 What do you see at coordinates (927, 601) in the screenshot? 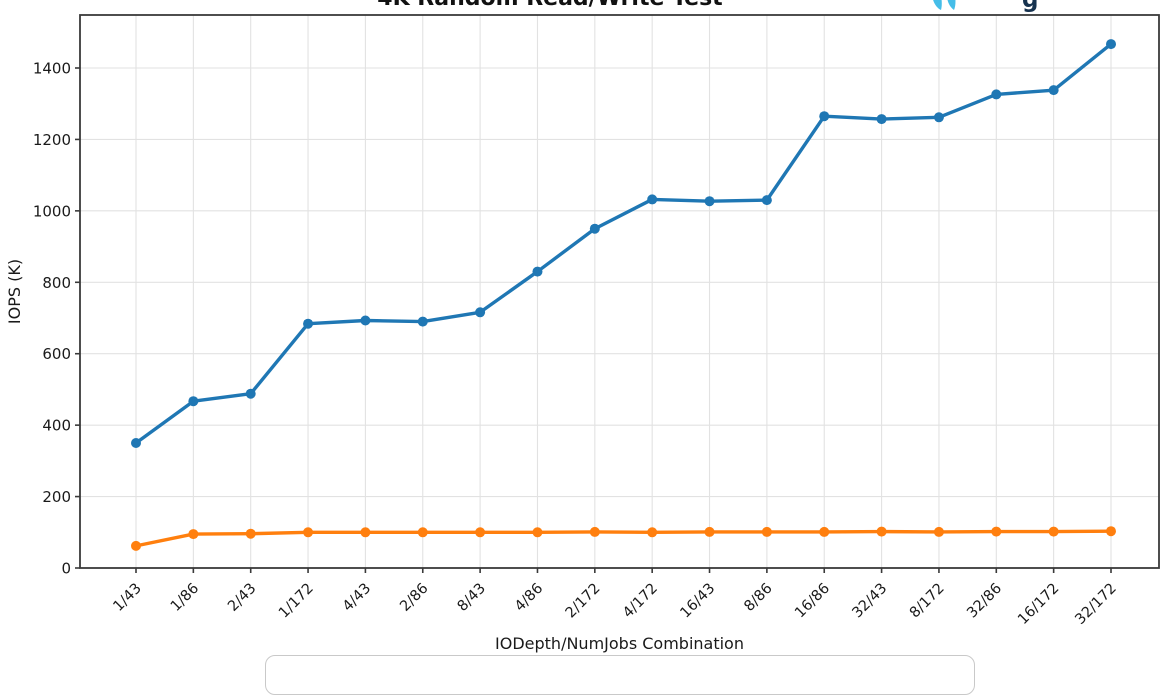
I see `x-tick-label: 8/172` at bounding box center [927, 601].